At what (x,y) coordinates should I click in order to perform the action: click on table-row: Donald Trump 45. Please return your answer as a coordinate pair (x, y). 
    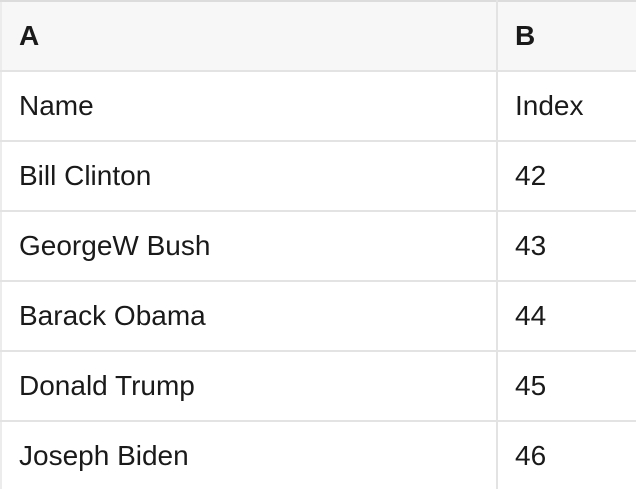
    Looking at the image, I should click on (318, 386).